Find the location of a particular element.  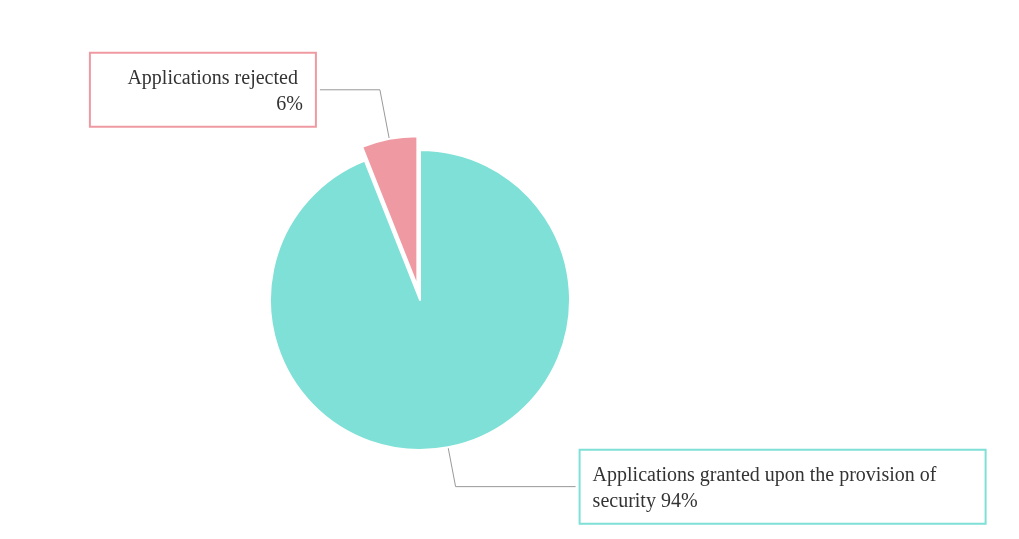

slice-label: Applications rejected is located at coordinates (215, 77).